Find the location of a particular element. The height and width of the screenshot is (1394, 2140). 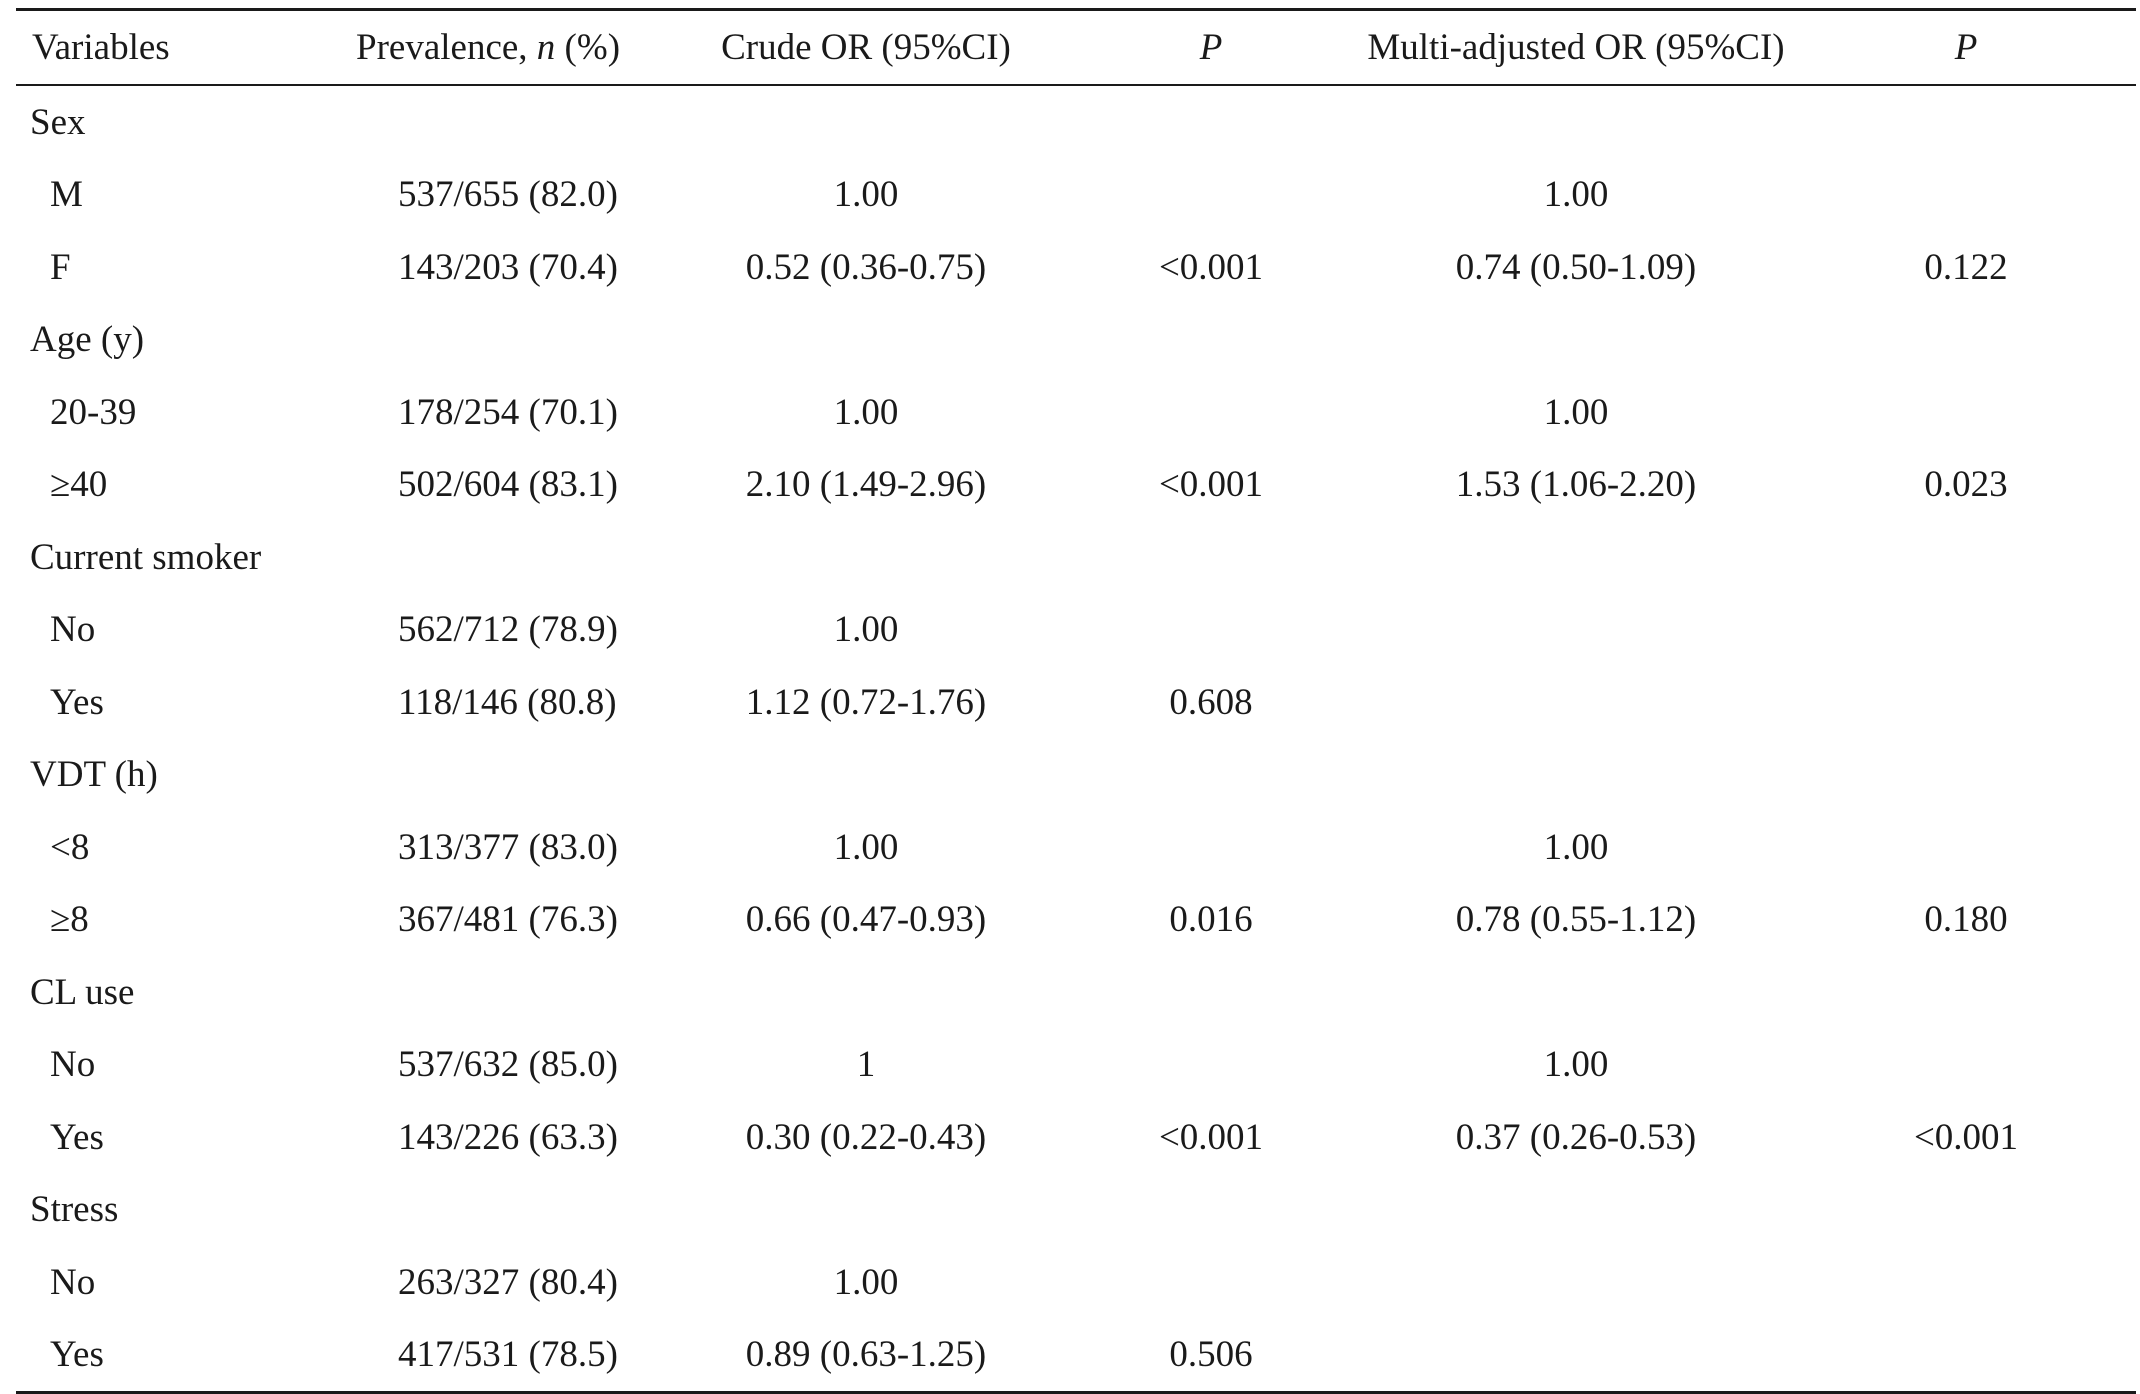

crude-or-cell: 2.10 (1.49-2.96) is located at coordinates (866, 485).